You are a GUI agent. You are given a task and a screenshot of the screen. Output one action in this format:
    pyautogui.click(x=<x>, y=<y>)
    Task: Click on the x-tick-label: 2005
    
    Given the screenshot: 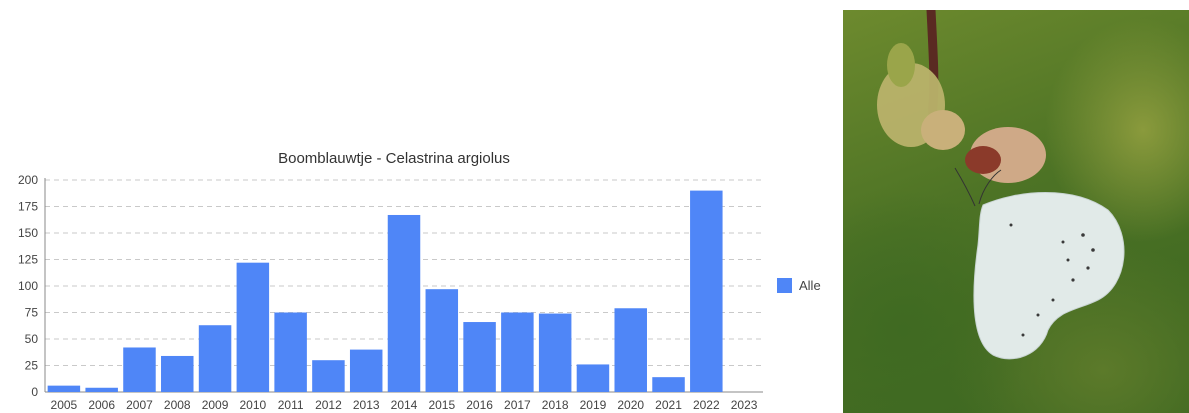 What is the action you would take?
    pyautogui.click(x=64, y=405)
    